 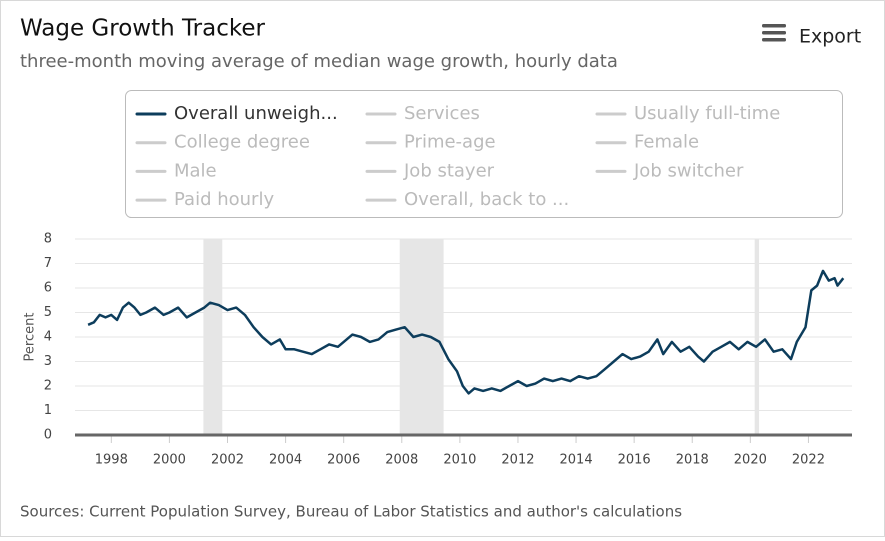 What do you see at coordinates (450, 142) in the screenshot?
I see `legend-item: Prime-age` at bounding box center [450, 142].